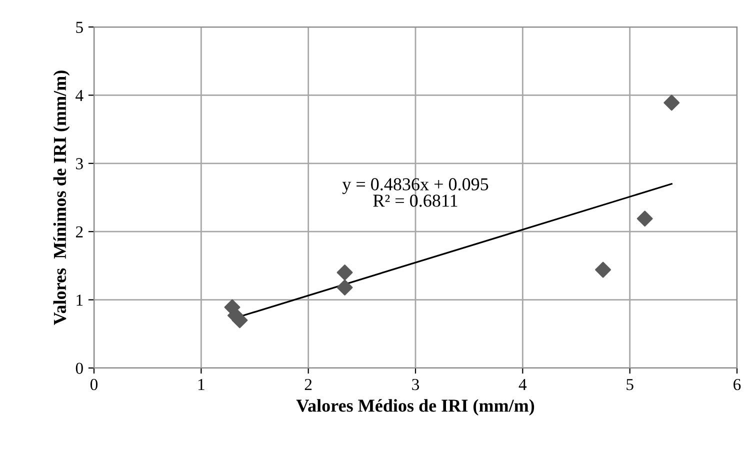 This screenshot has width=751, height=456. I want to click on x-tick-label: 6, so click(737, 384).